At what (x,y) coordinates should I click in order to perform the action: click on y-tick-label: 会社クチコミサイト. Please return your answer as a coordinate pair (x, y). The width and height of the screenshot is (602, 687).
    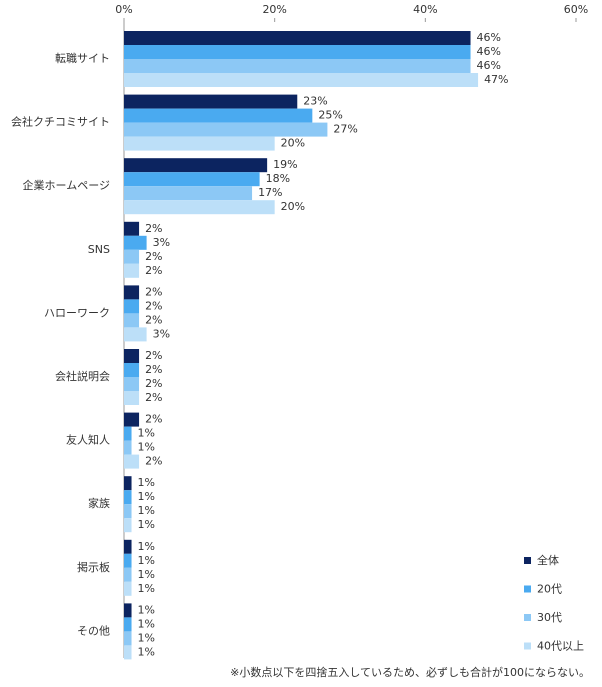
    Looking at the image, I should click on (60, 122).